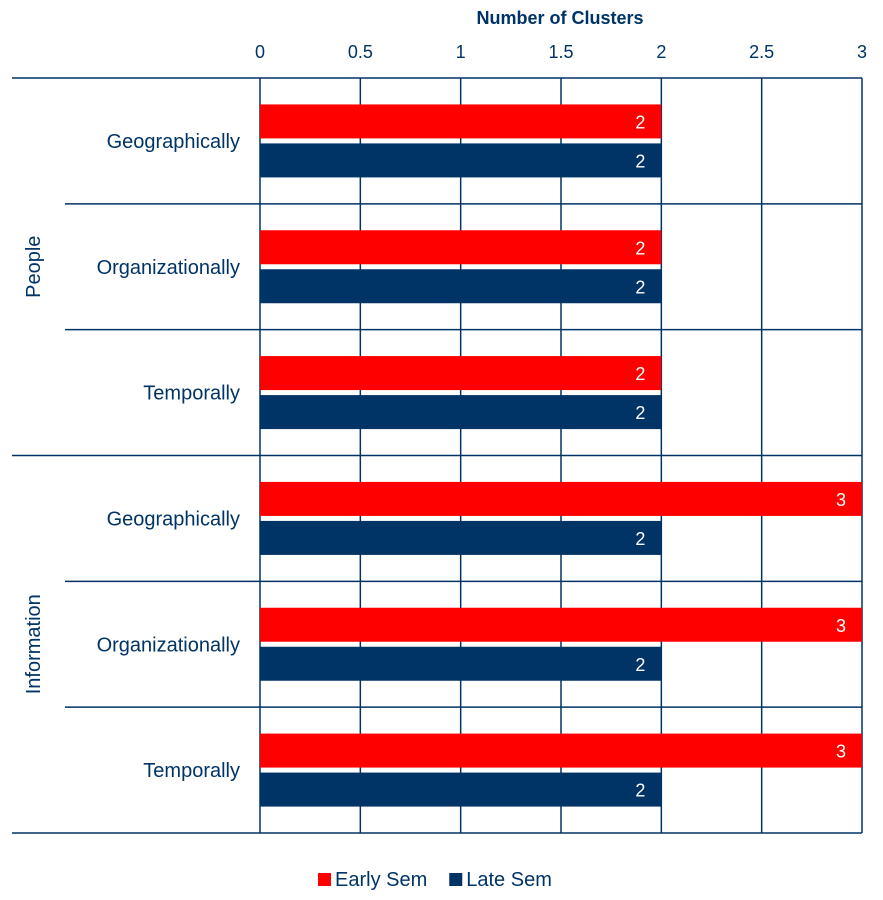 The width and height of the screenshot is (883, 900). Describe the element at coordinates (260, 52) in the screenshot. I see `x-tick-label: 0` at that location.